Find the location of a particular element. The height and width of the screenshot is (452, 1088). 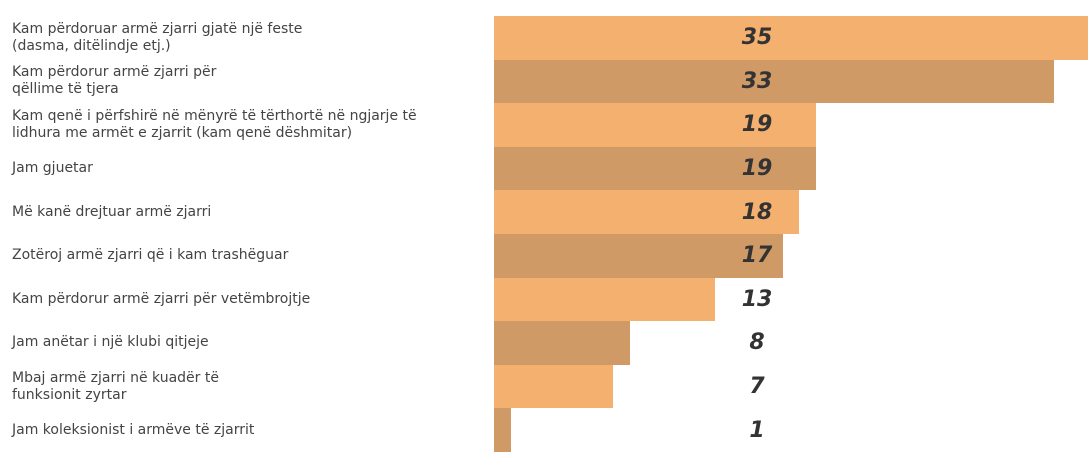

value-label: 18 is located at coordinates (757, 212).